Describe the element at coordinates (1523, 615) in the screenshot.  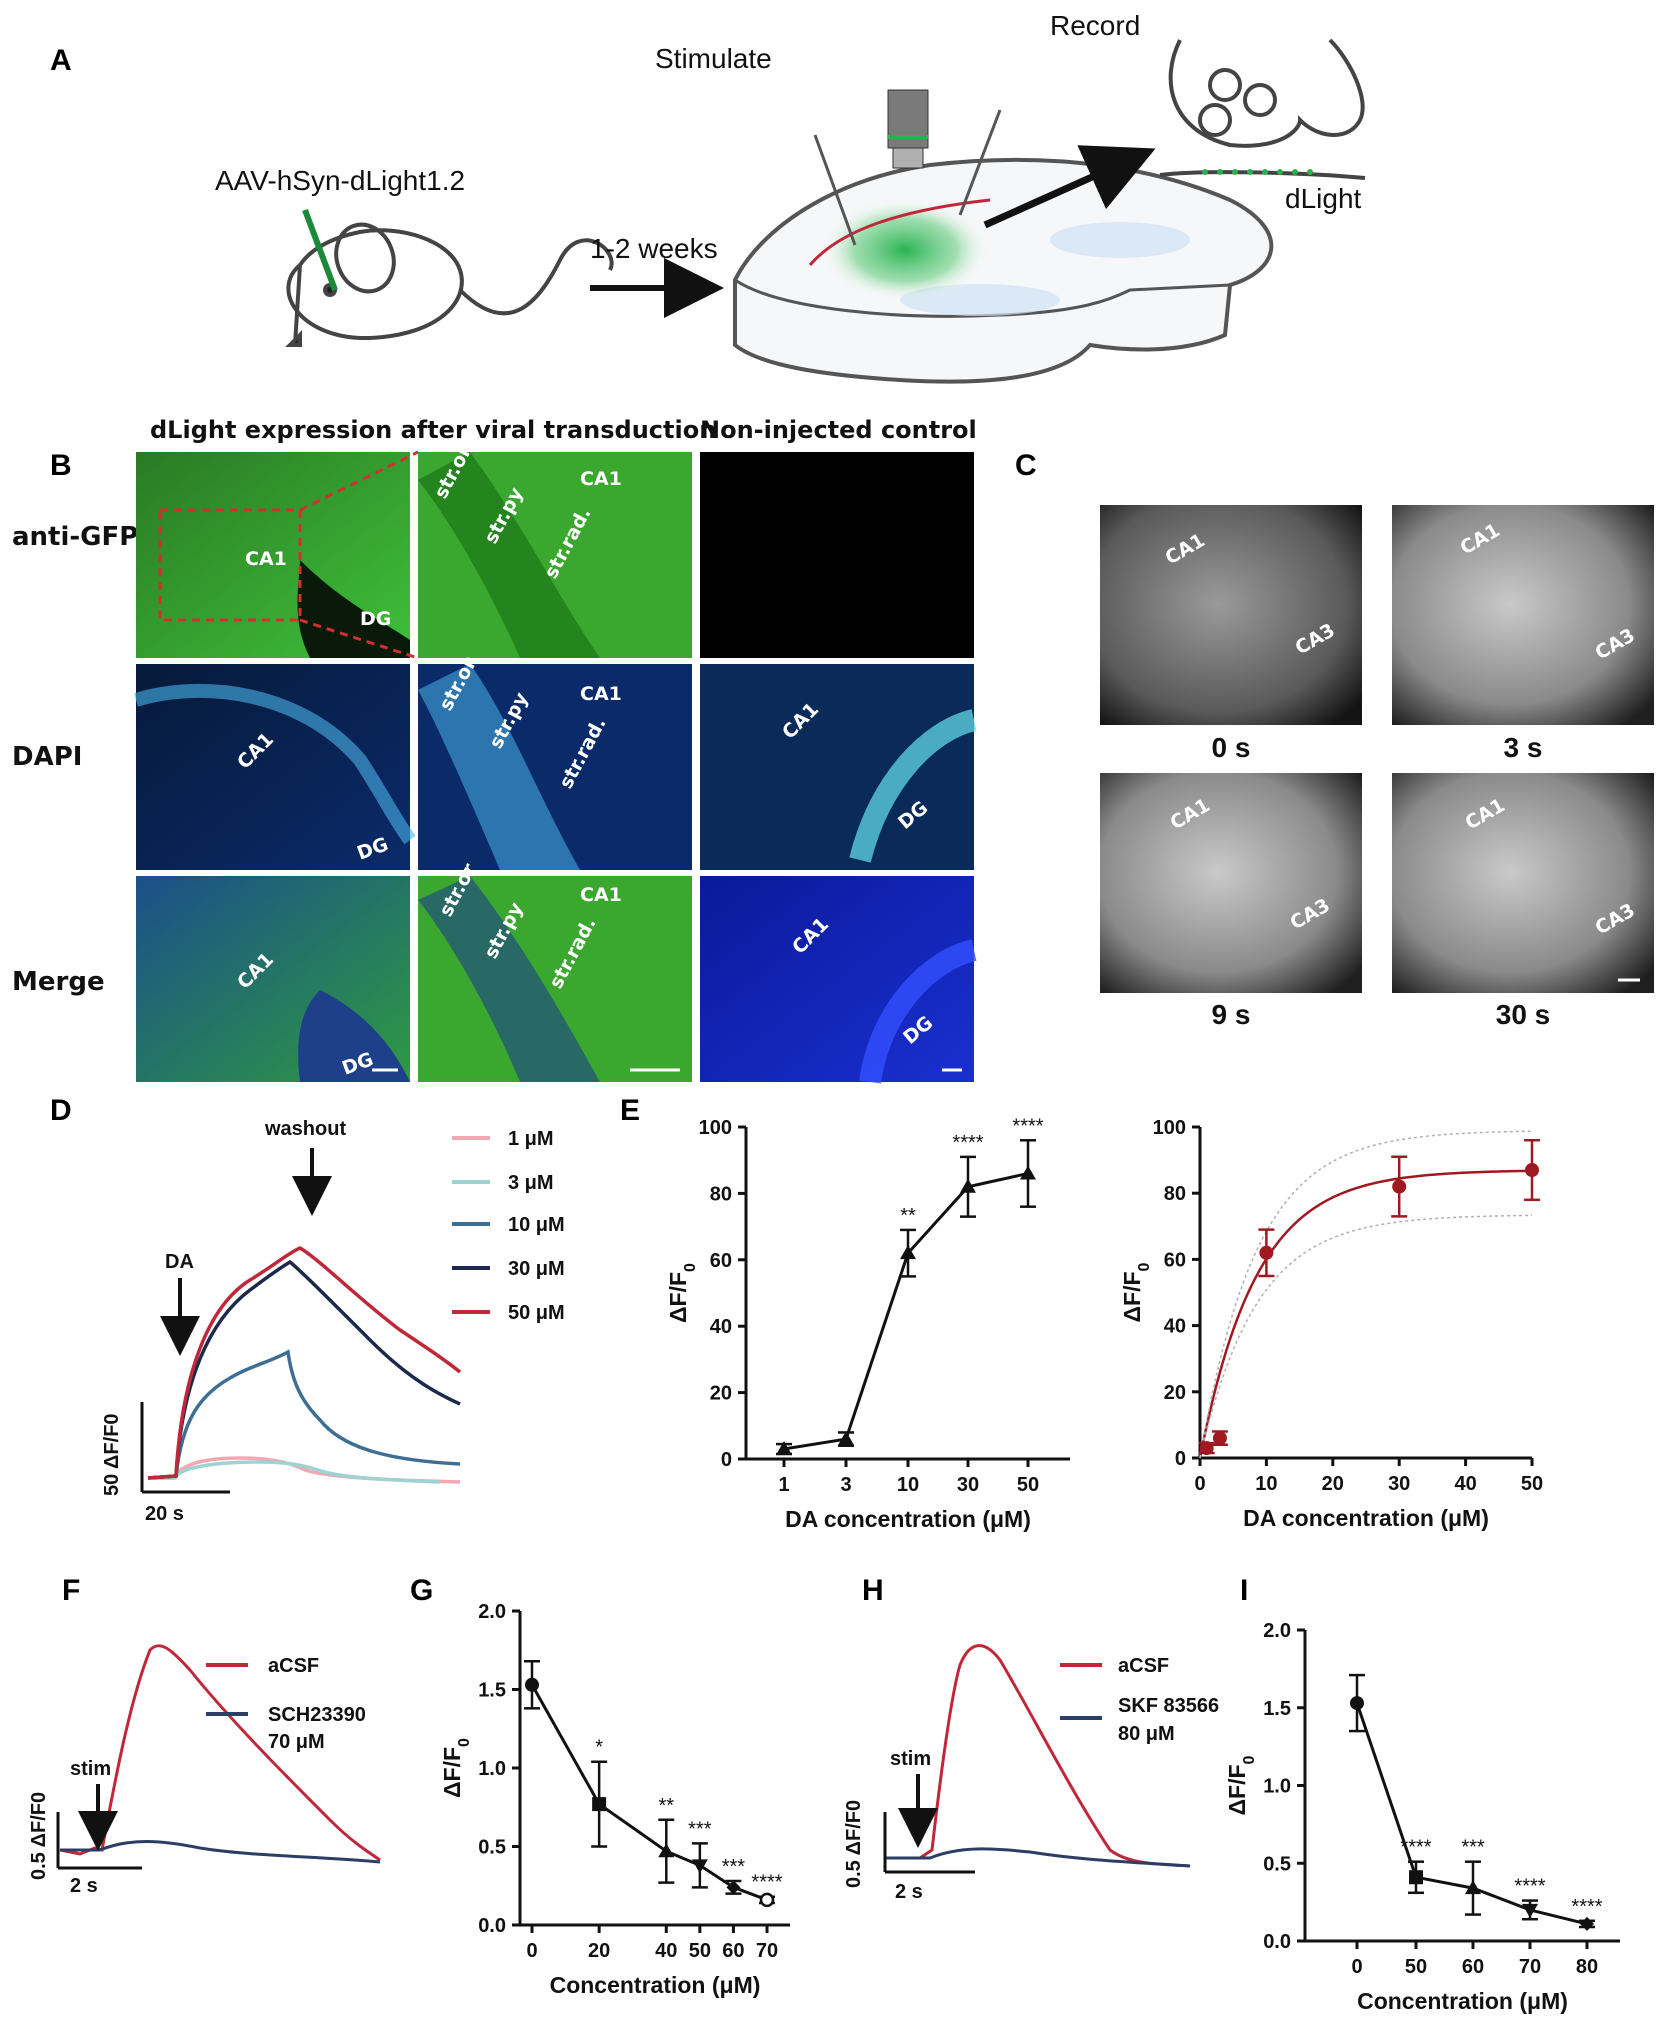
I see `image-3s` at that location.